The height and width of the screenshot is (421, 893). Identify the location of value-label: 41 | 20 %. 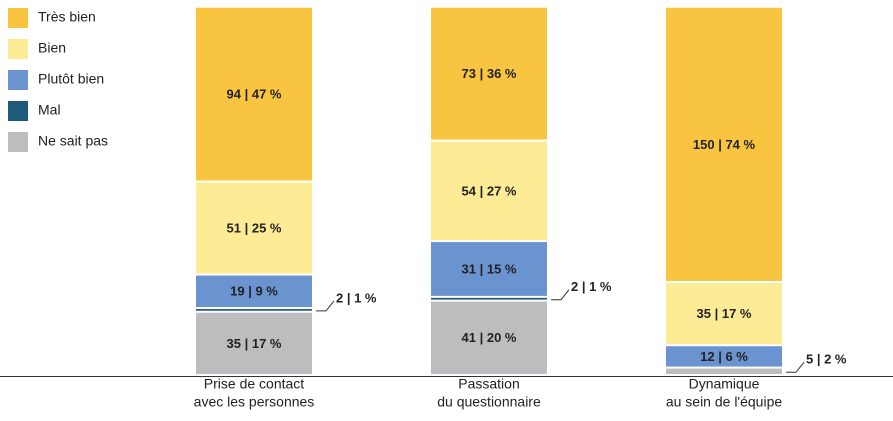
(489, 337).